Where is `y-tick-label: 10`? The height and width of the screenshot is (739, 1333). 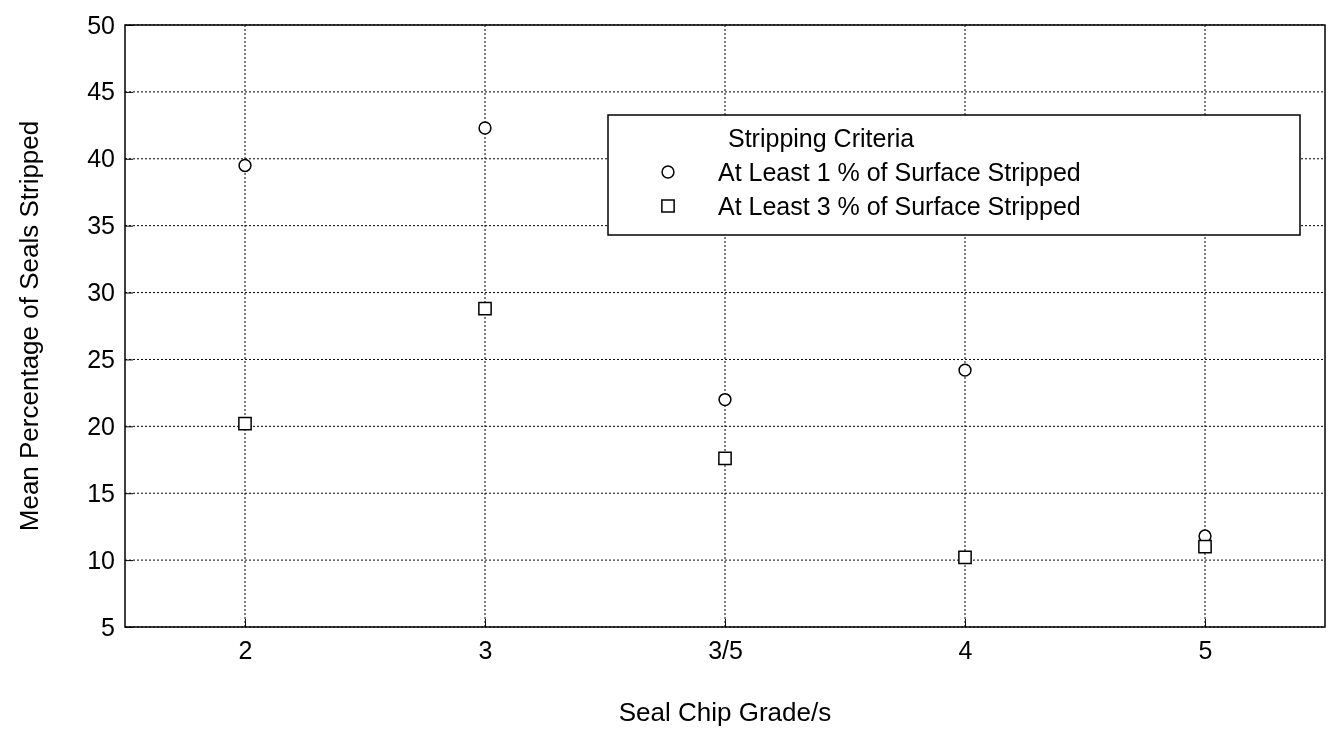 y-tick-label: 10 is located at coordinates (101, 559).